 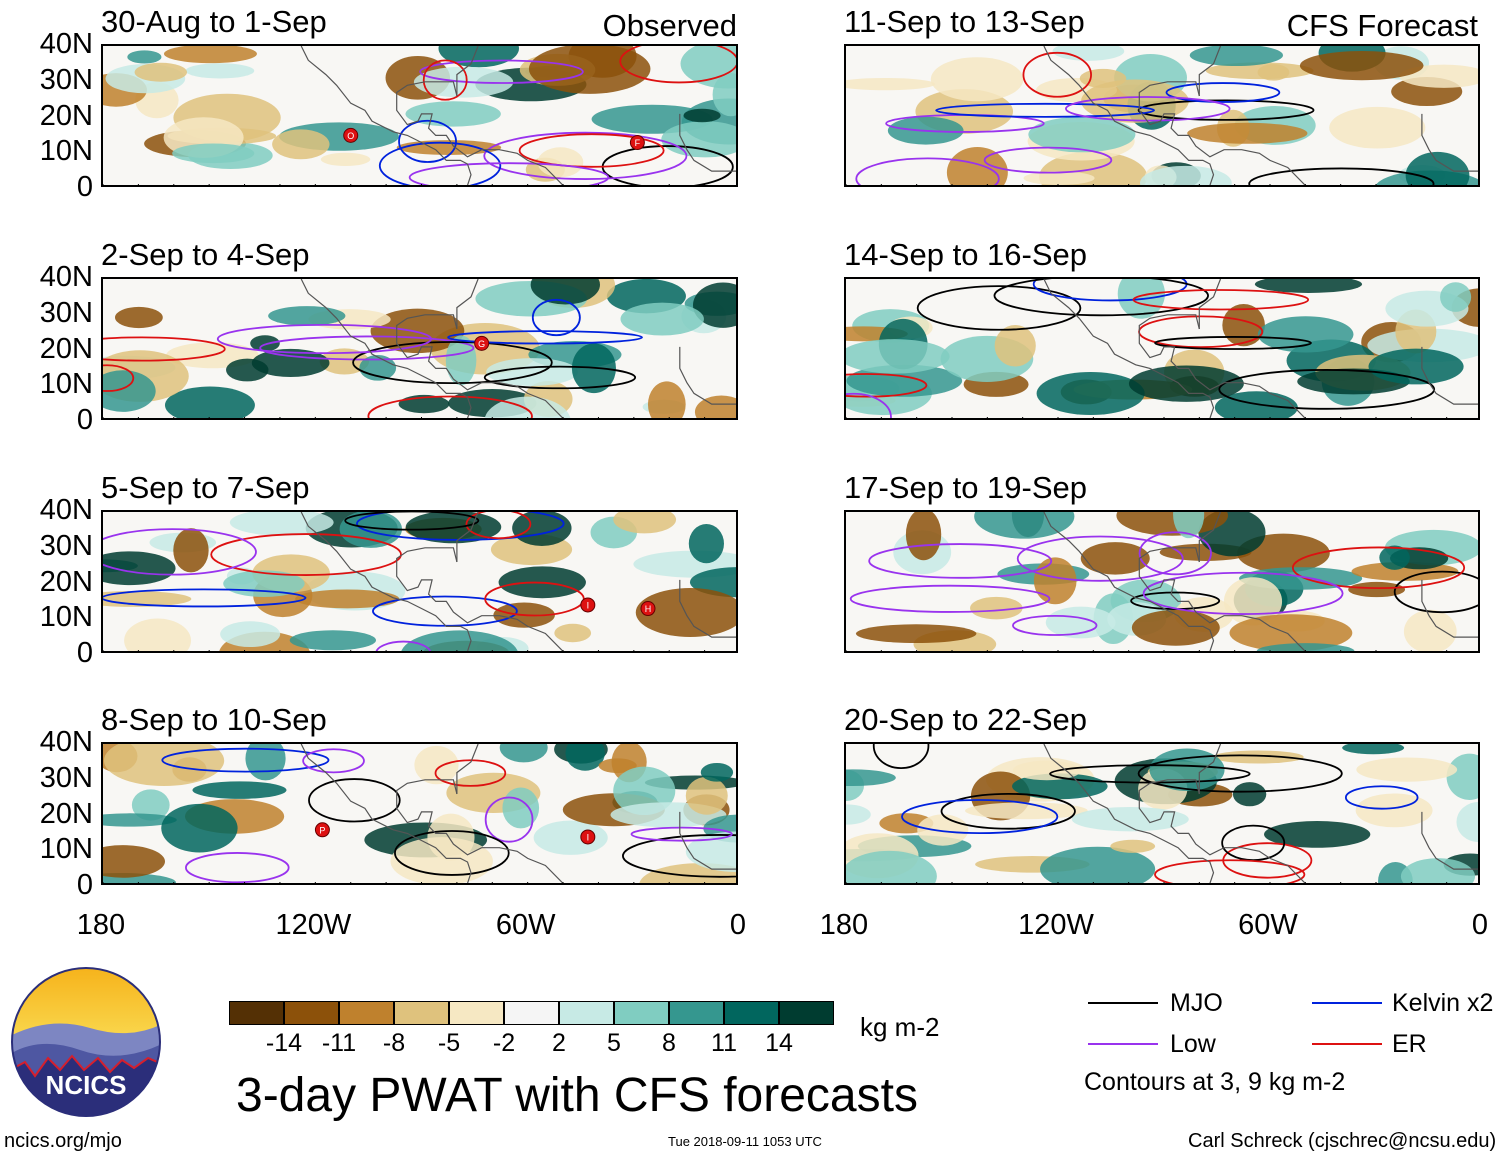 I want to click on panel-title: 30-Aug to 1-Sep, so click(x=214, y=21).